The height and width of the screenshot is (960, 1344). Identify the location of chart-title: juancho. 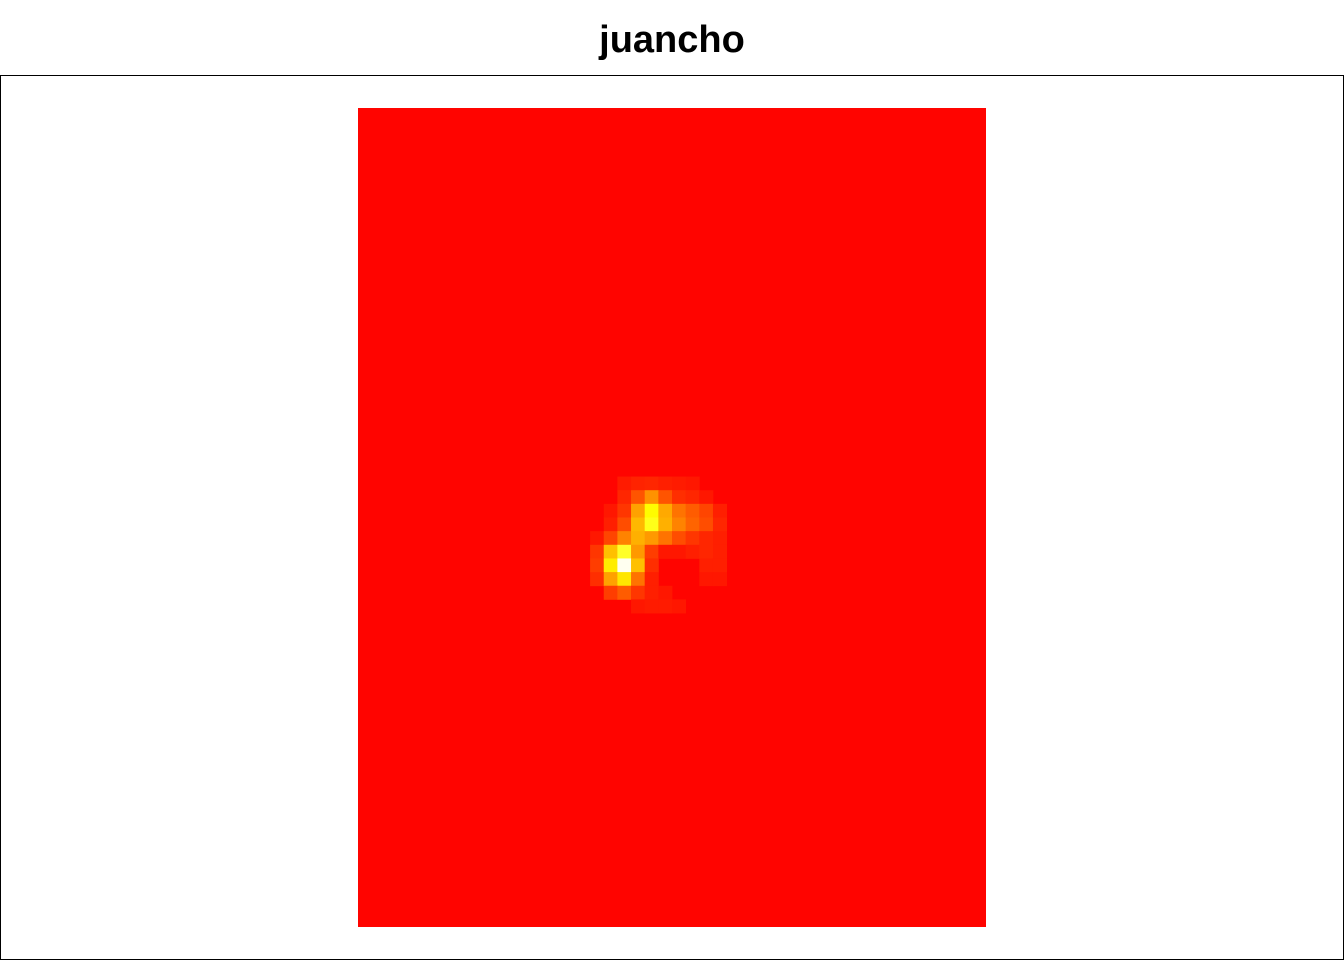
(672, 40).